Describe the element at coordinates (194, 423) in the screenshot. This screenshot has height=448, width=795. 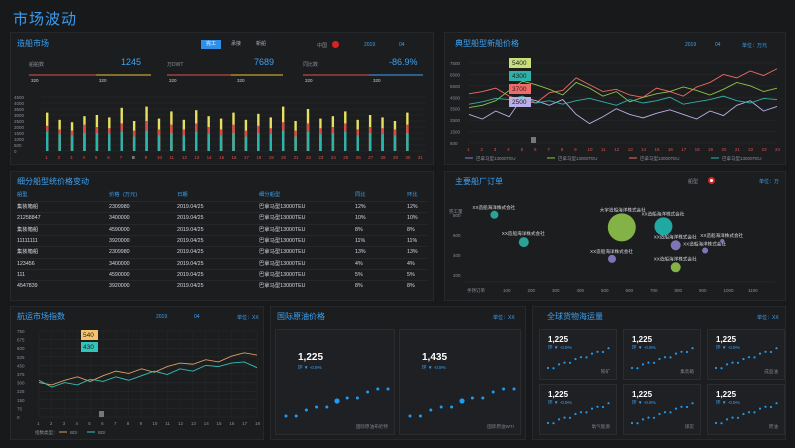
I see `x-tick: 13` at that location.